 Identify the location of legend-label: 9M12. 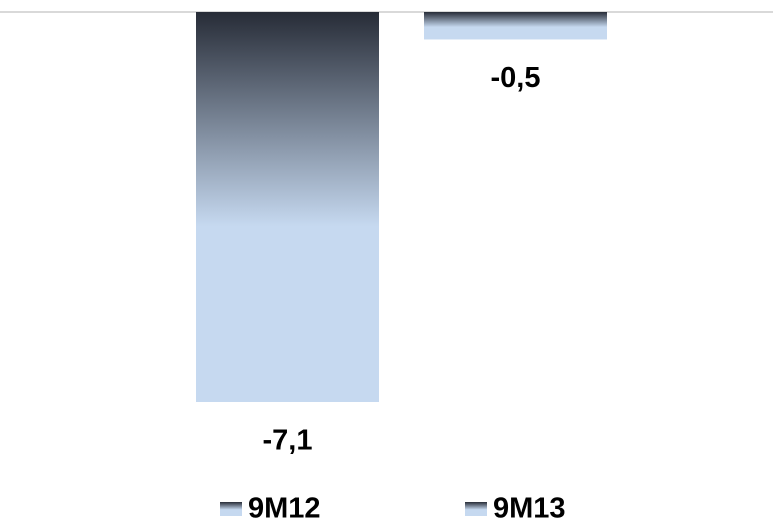
(284, 509).